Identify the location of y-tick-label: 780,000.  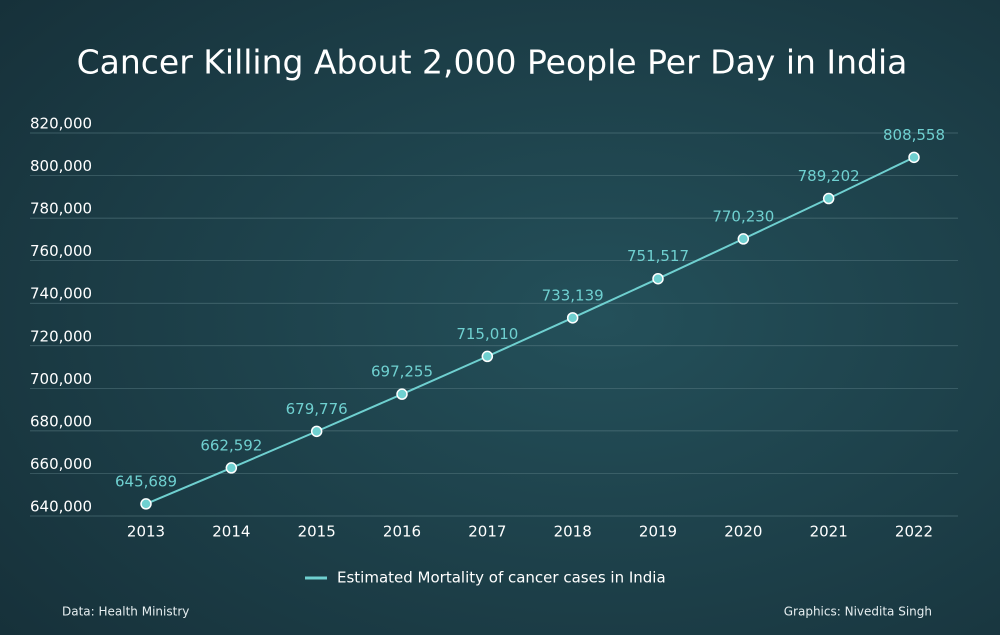
(61, 209).